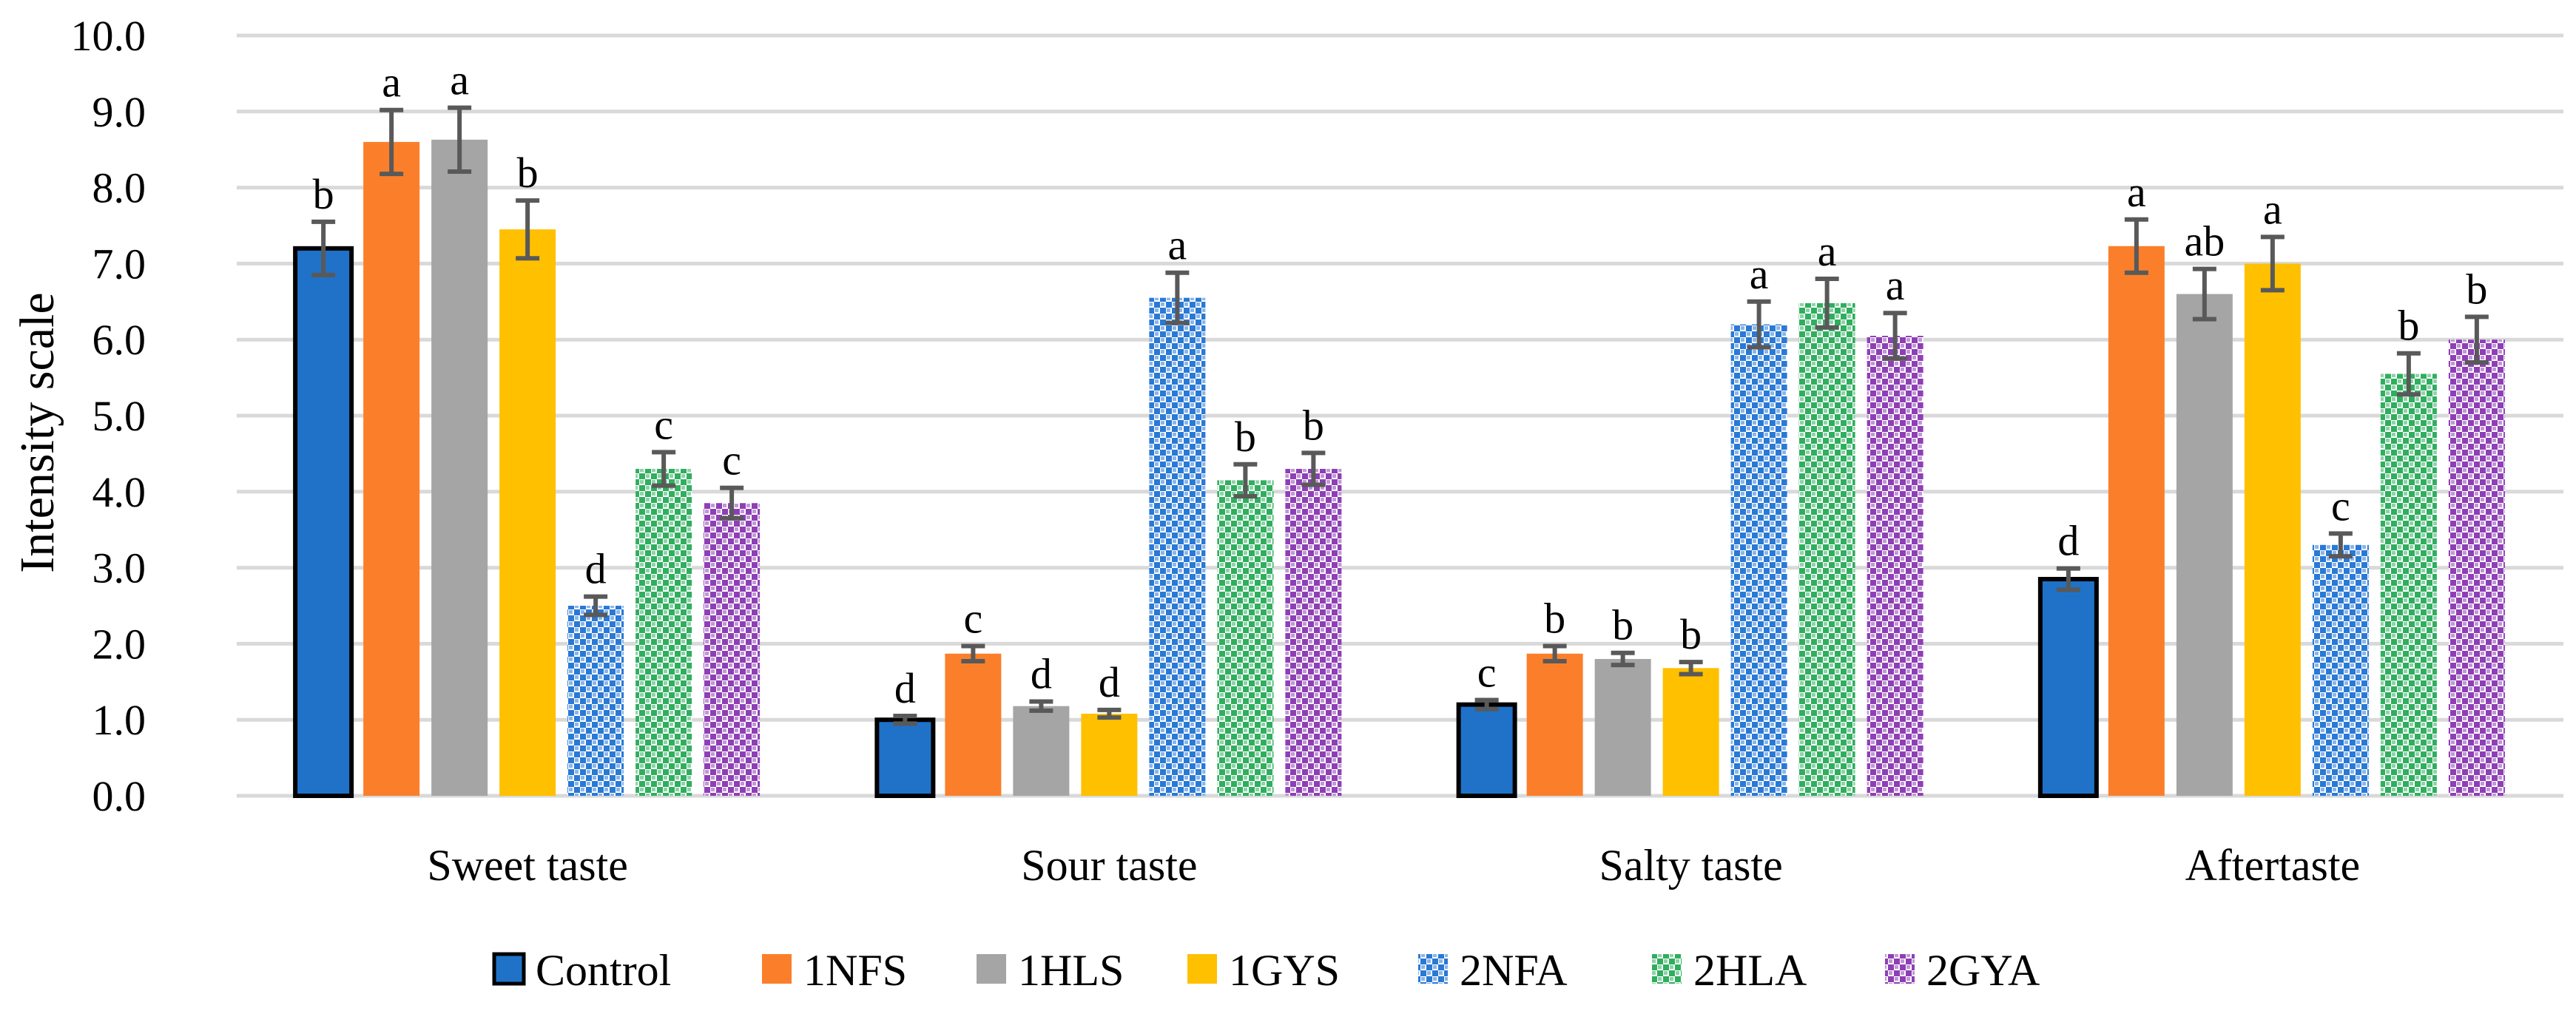 Image resolution: width=2576 pixels, height=1014 pixels. What do you see at coordinates (119, 188) in the screenshot?
I see `y-tick-label: 8.0` at bounding box center [119, 188].